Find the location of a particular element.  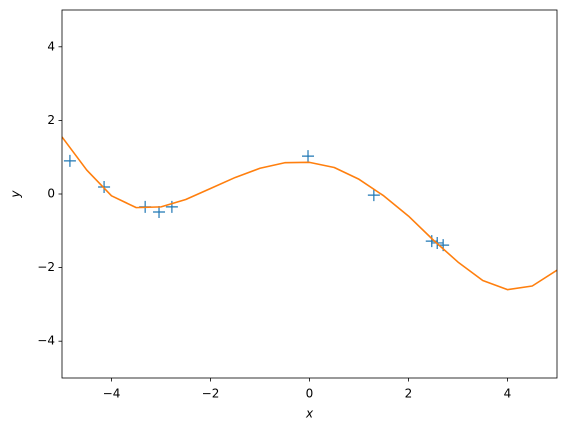

x-tick-label: 0 is located at coordinates (310, 394).